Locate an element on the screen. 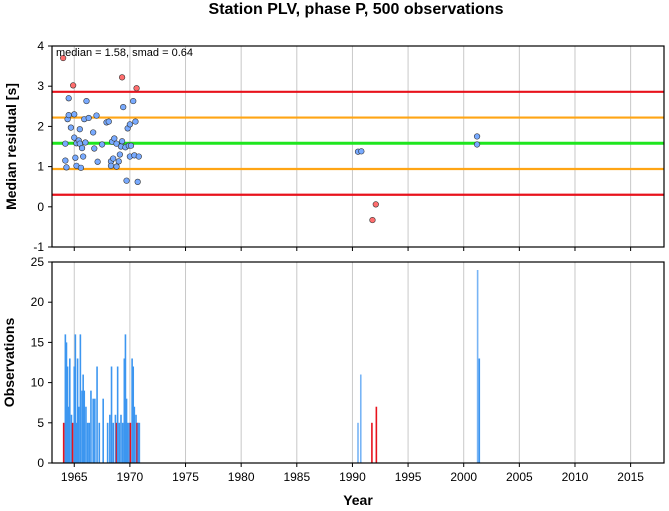 This screenshot has width=669, height=511. chart-title: Station PLV, phase P, 500 observations is located at coordinates (356, 9).